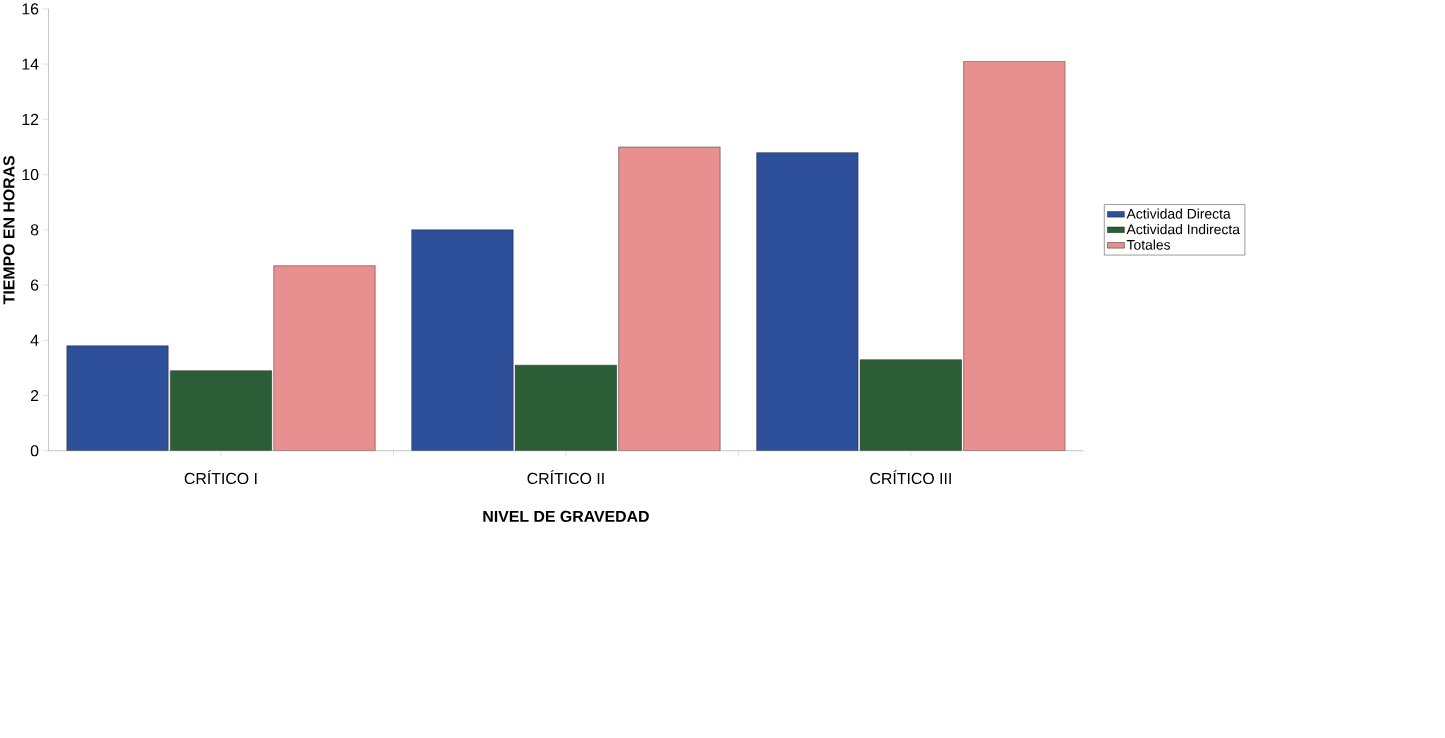 The image size is (1445, 738). I want to click on y-tick-label: 6, so click(34, 285).